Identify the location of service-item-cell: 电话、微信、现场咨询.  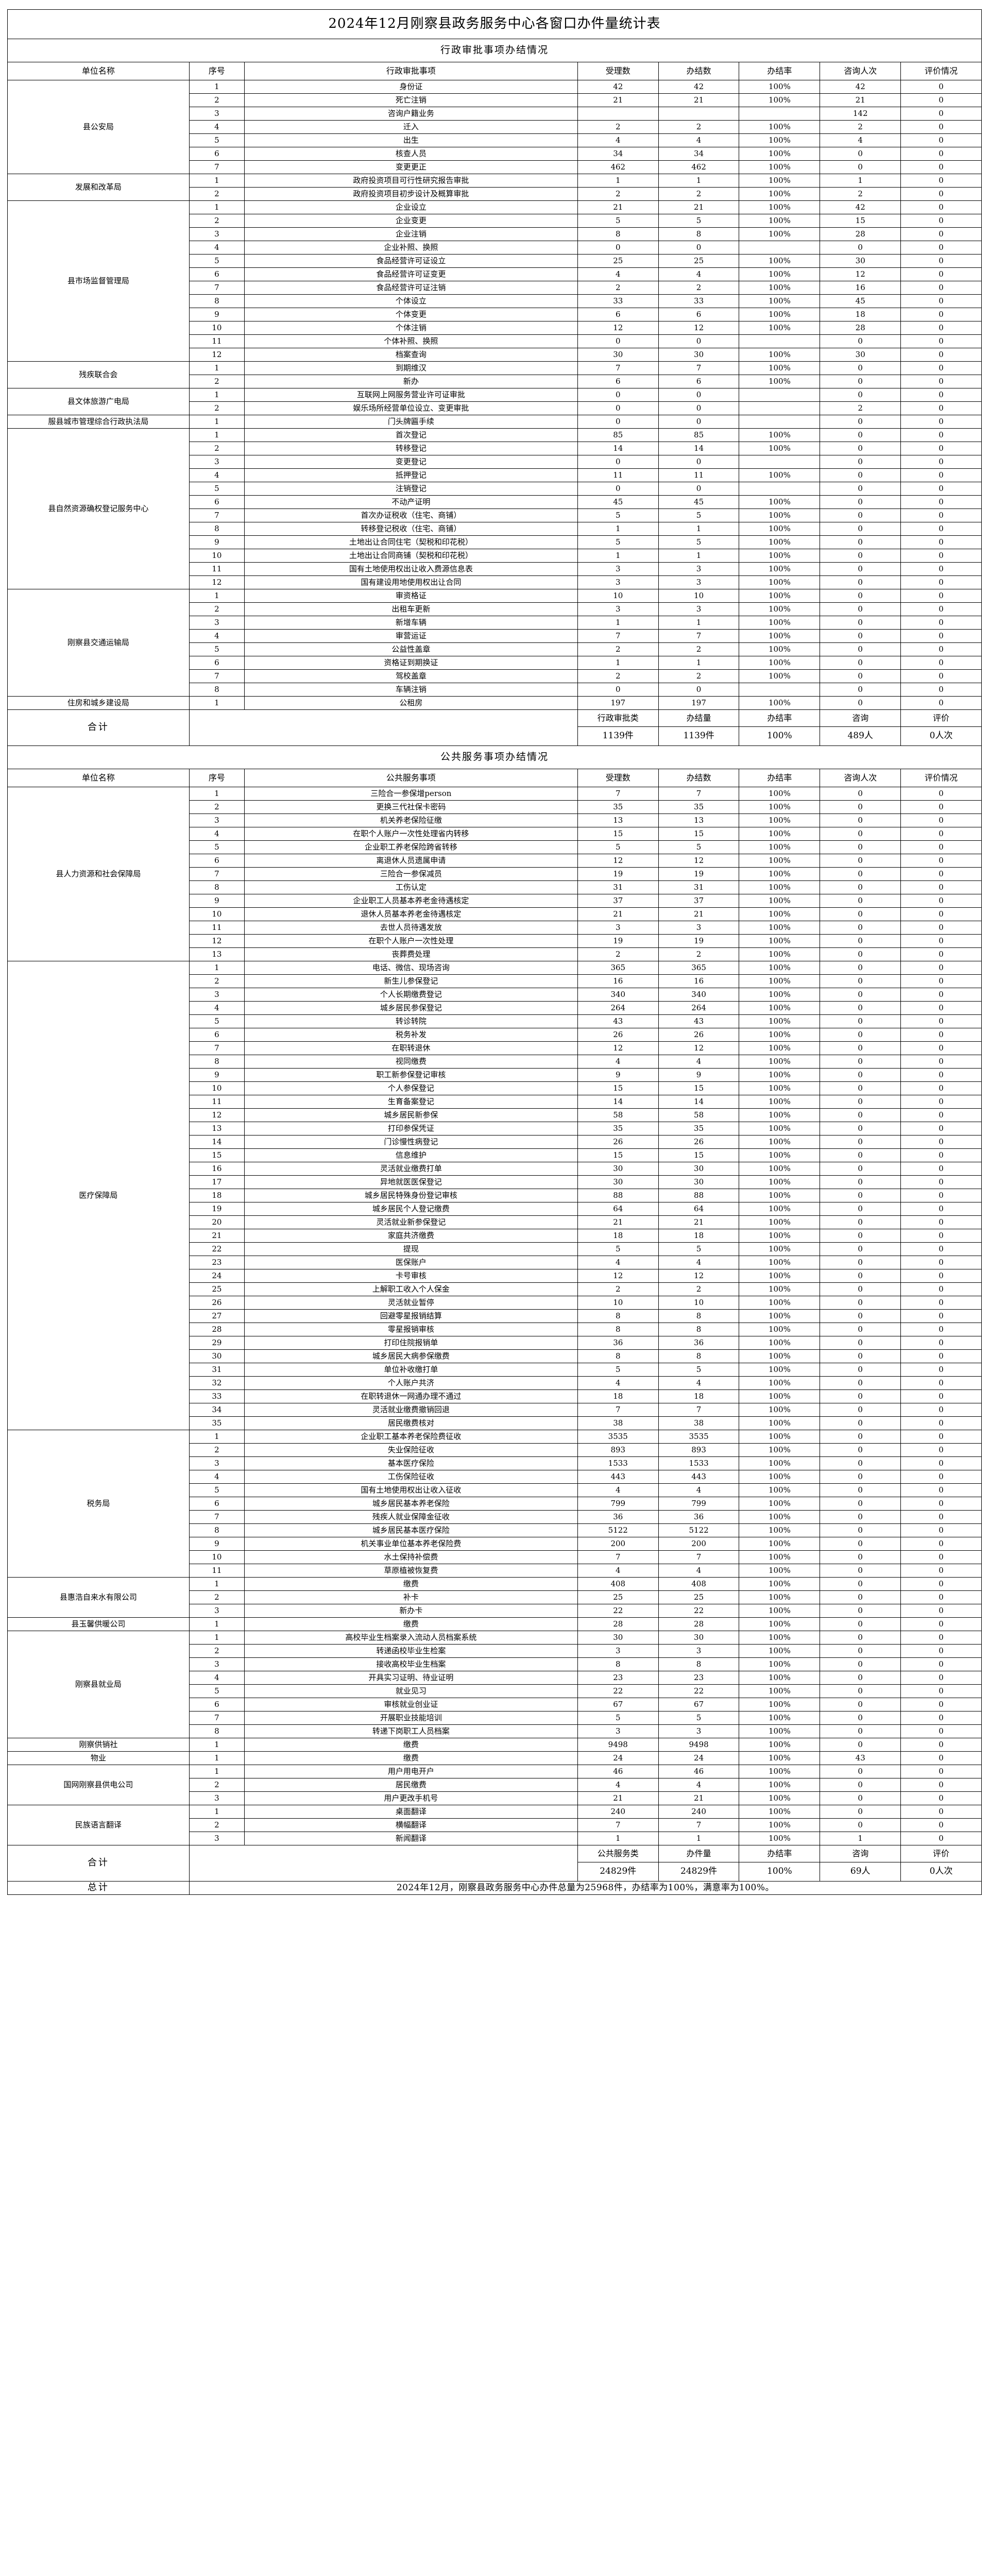
(411, 968).